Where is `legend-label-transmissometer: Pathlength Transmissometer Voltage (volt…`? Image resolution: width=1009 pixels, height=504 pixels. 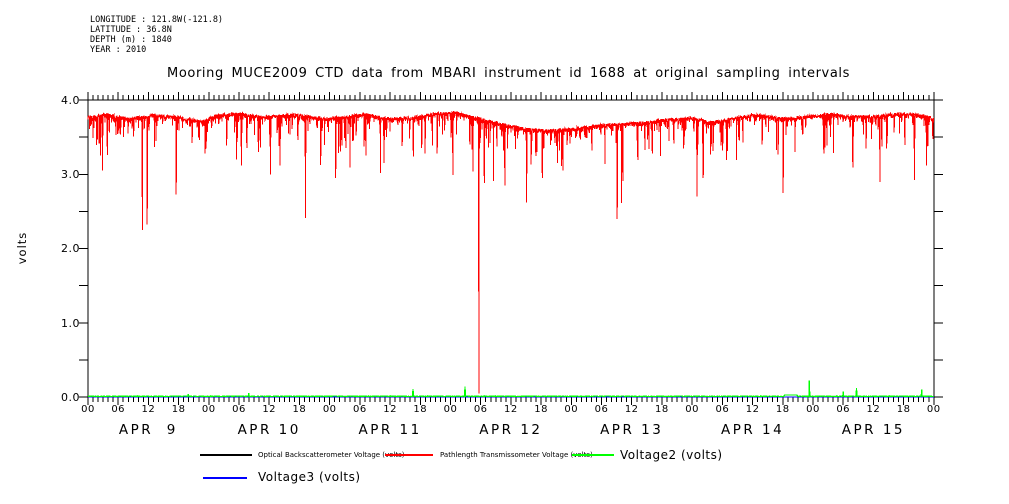
legend-label-transmissometer: Pathlength Transmissometer Voltage (volt… is located at coordinates (516, 455).